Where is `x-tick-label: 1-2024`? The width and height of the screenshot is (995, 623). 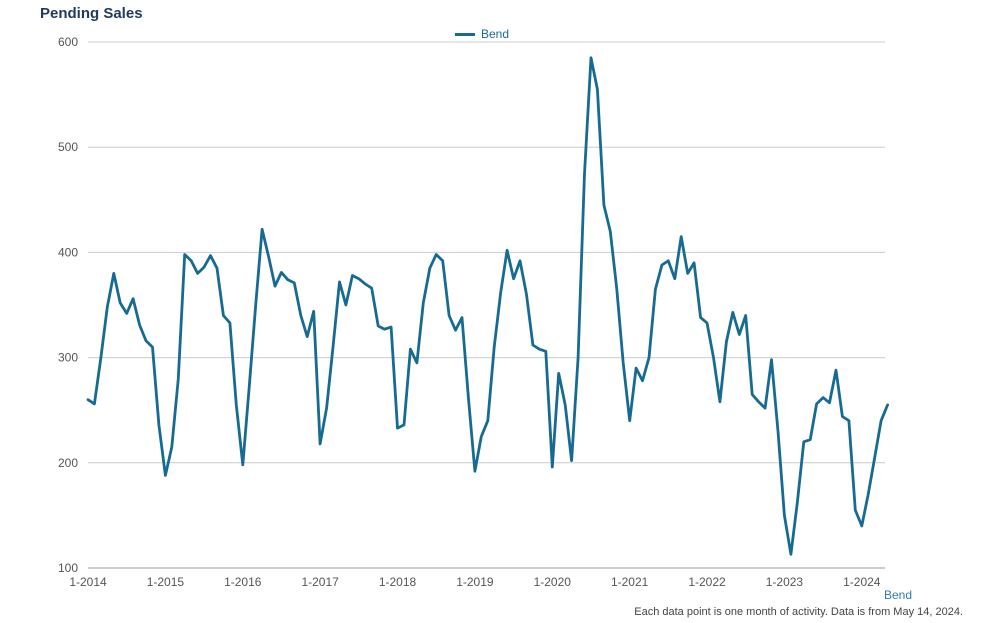 x-tick-label: 1-2024 is located at coordinates (862, 582).